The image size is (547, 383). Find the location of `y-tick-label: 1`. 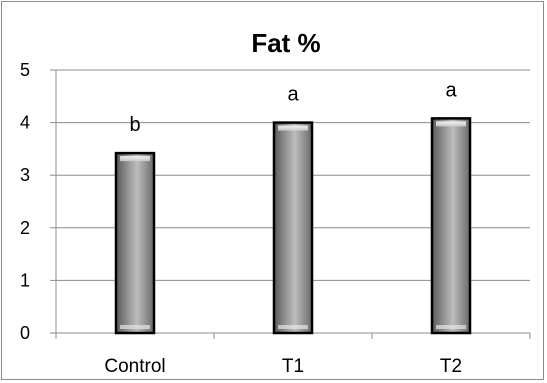

y-tick-label: 1 is located at coordinates (25, 280).